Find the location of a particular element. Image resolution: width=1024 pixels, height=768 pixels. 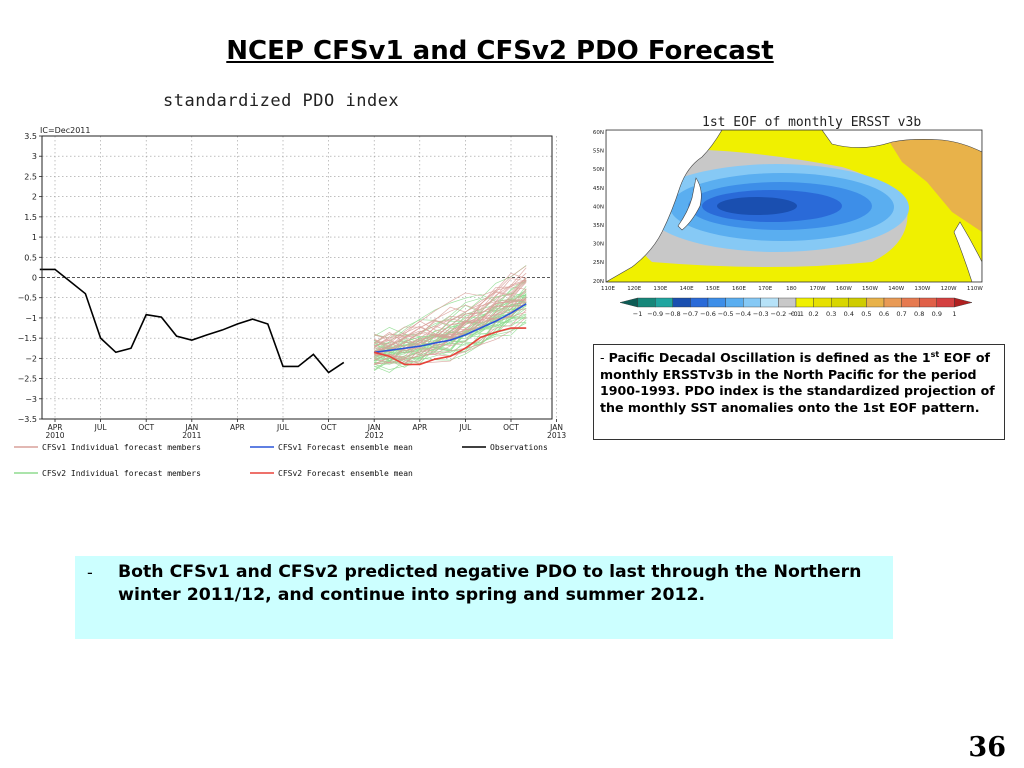

y-tick-label: 3 is located at coordinates (34, 156).